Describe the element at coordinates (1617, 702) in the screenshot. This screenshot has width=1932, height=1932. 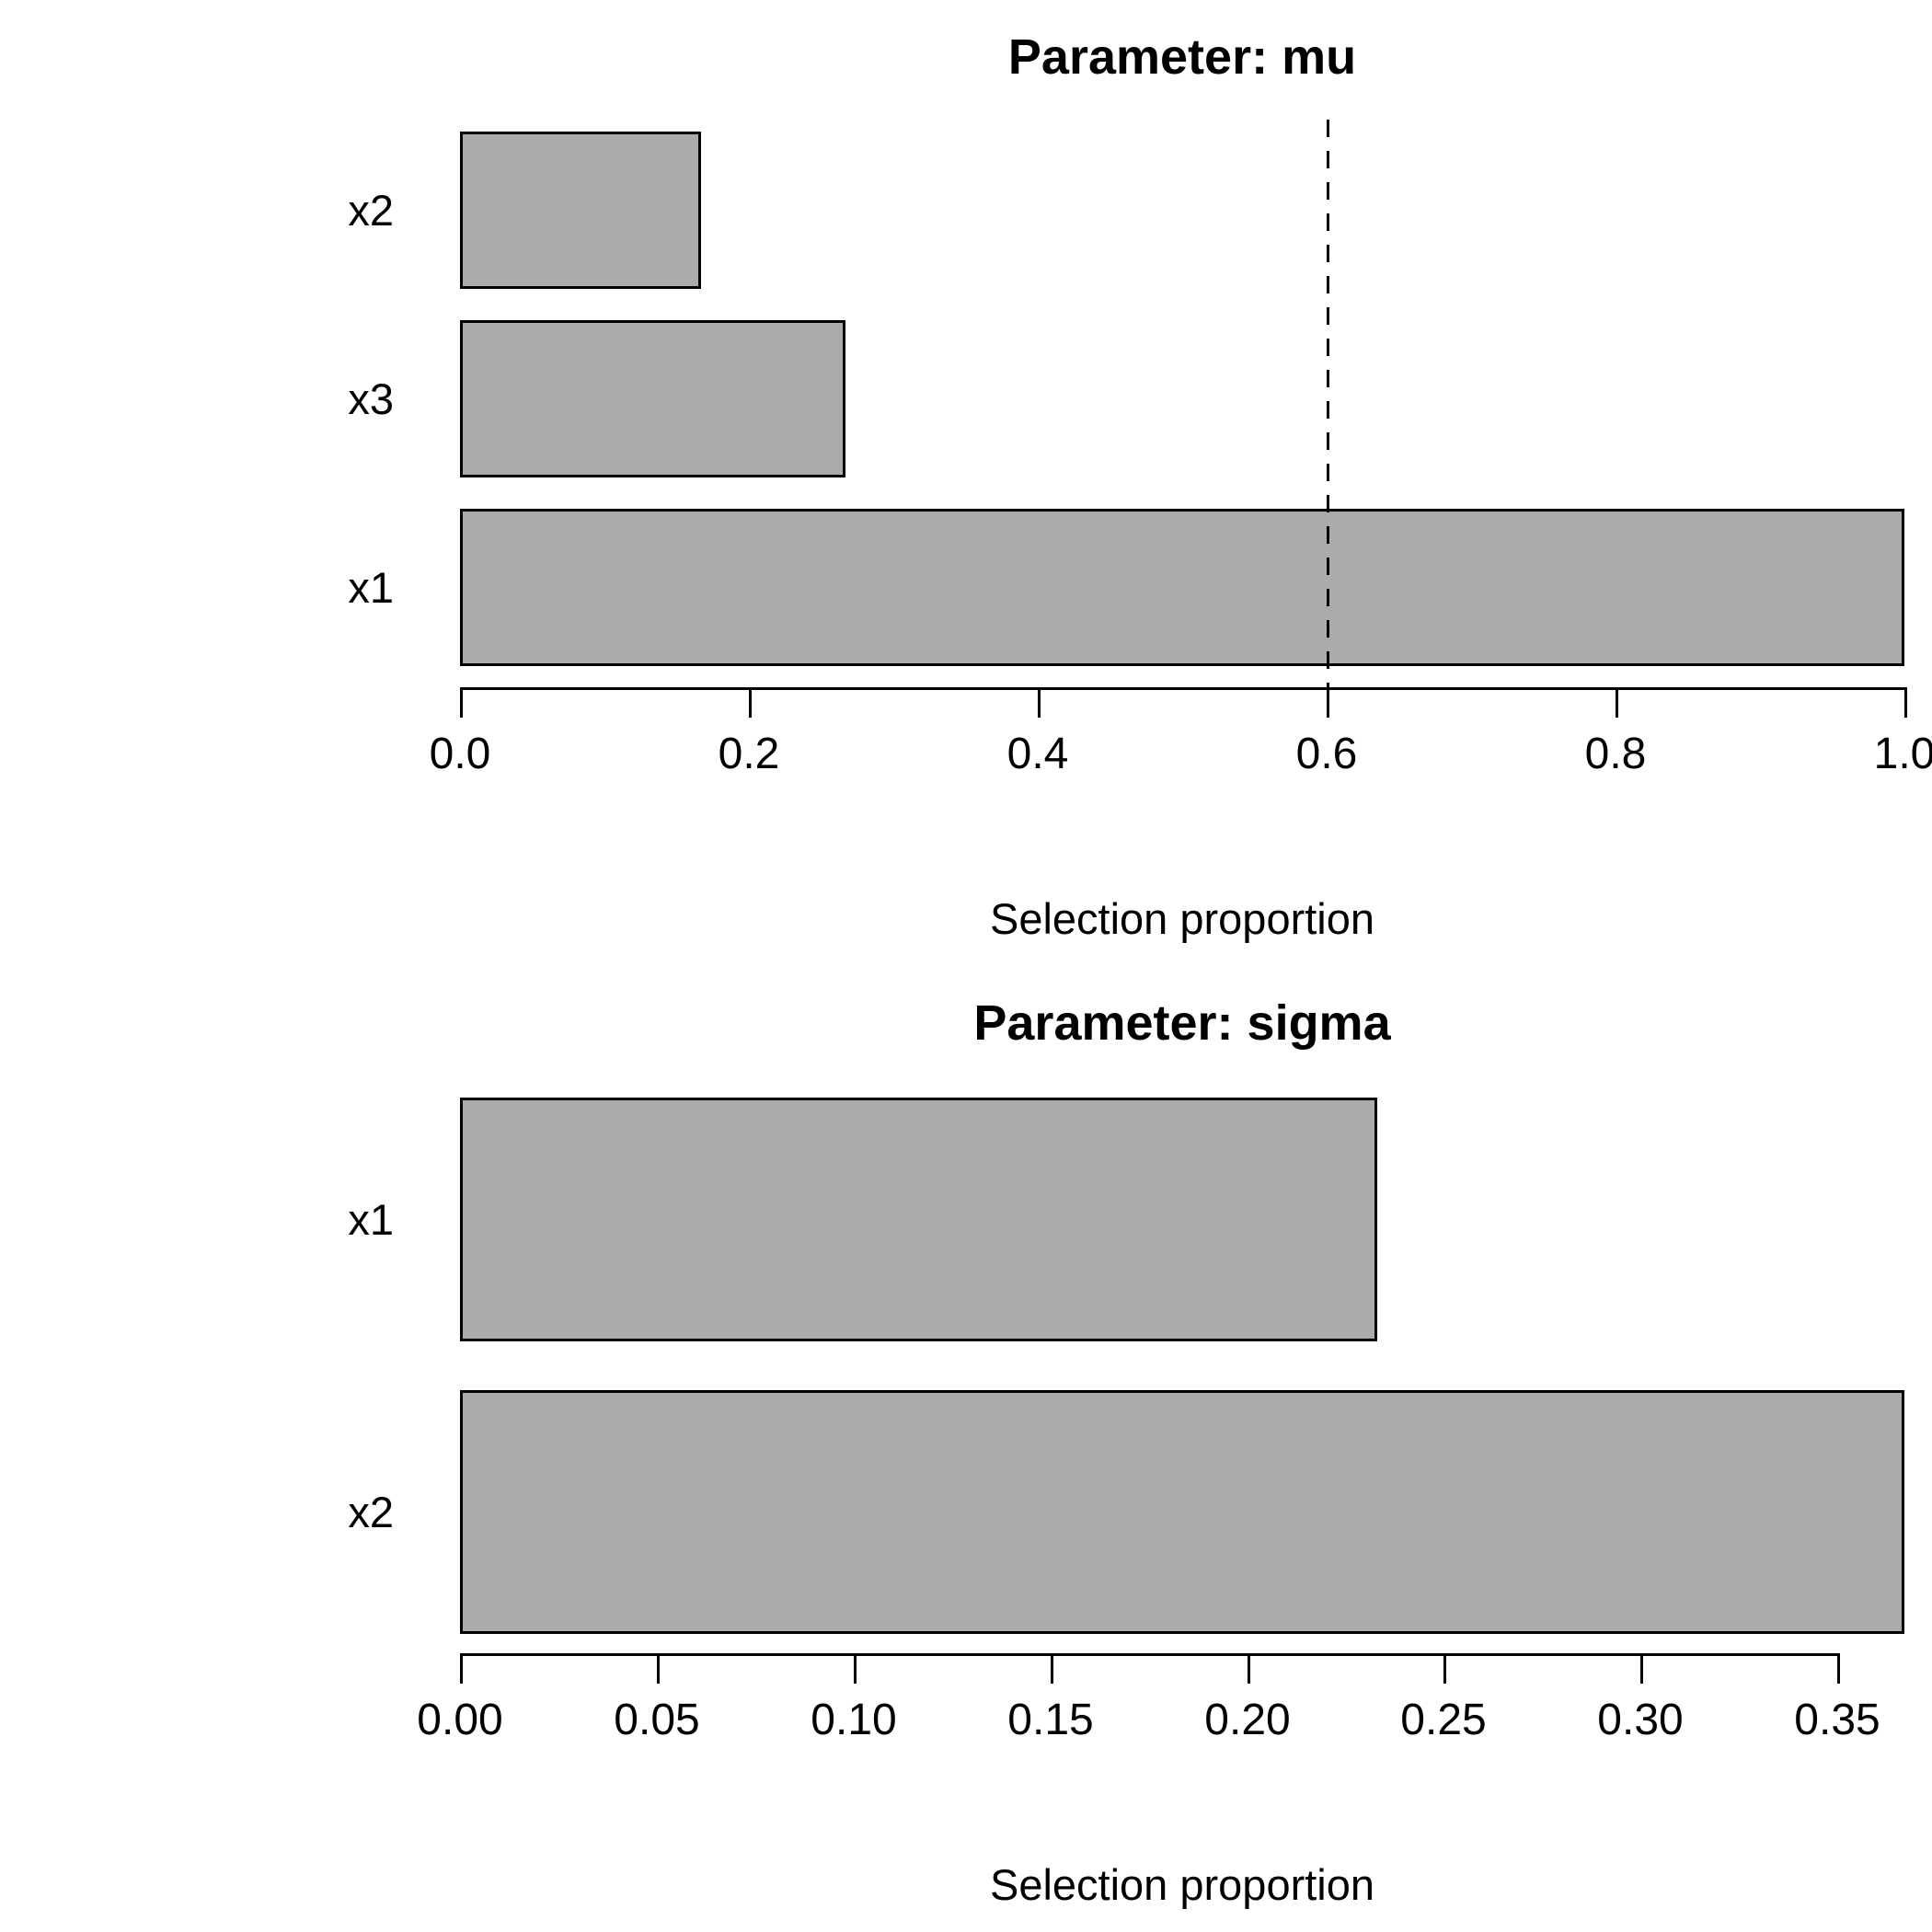
I see `x-tick-0.8` at that location.